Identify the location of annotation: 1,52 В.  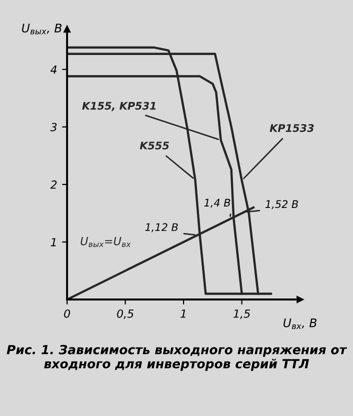
(281, 205).